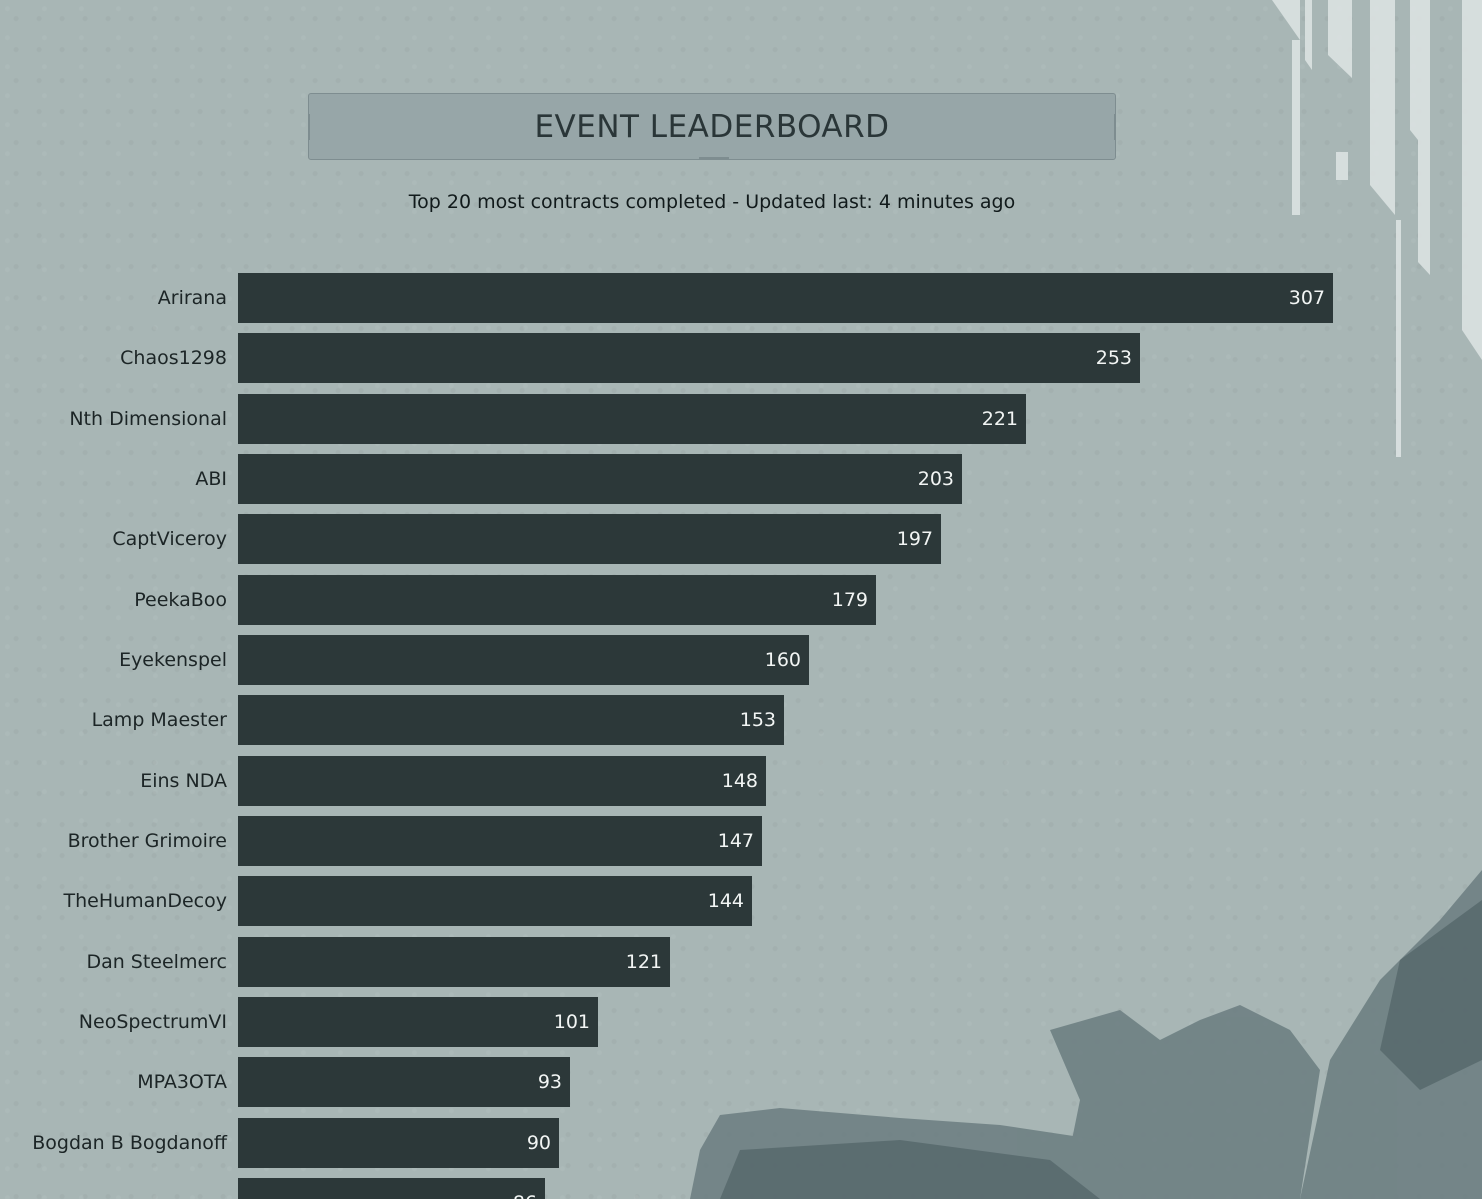 Image resolution: width=1482 pixels, height=1199 pixels. What do you see at coordinates (159, 720) in the screenshot?
I see `bar-label: Lamp Maester` at bounding box center [159, 720].